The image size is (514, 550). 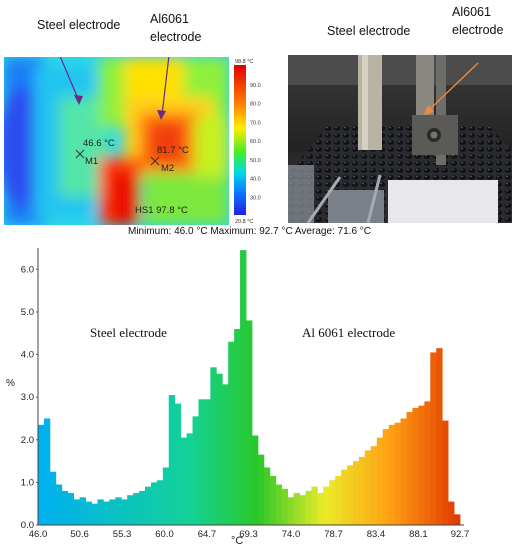 What do you see at coordinates (99, 143) in the screenshot?
I see `m1-reading: 46.6 °C` at bounding box center [99, 143].